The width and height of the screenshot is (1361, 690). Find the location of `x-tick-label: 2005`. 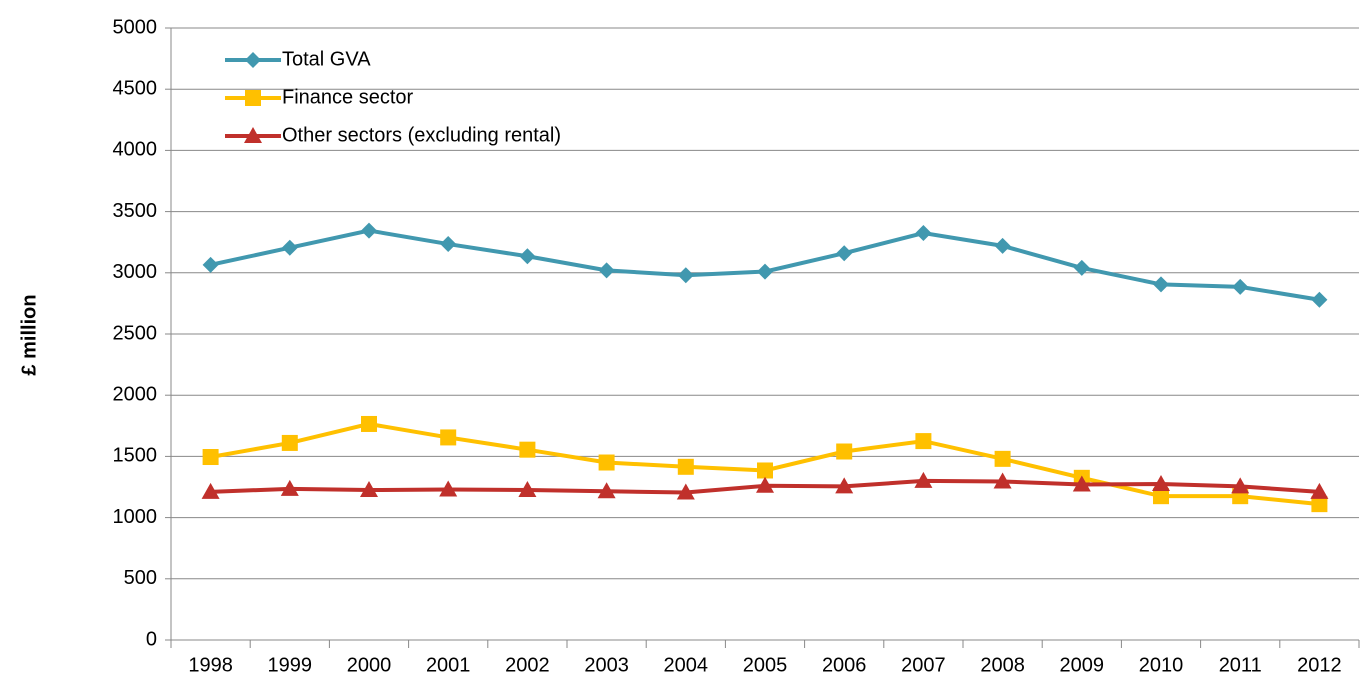

x-tick-label: 2005 is located at coordinates (765, 665).